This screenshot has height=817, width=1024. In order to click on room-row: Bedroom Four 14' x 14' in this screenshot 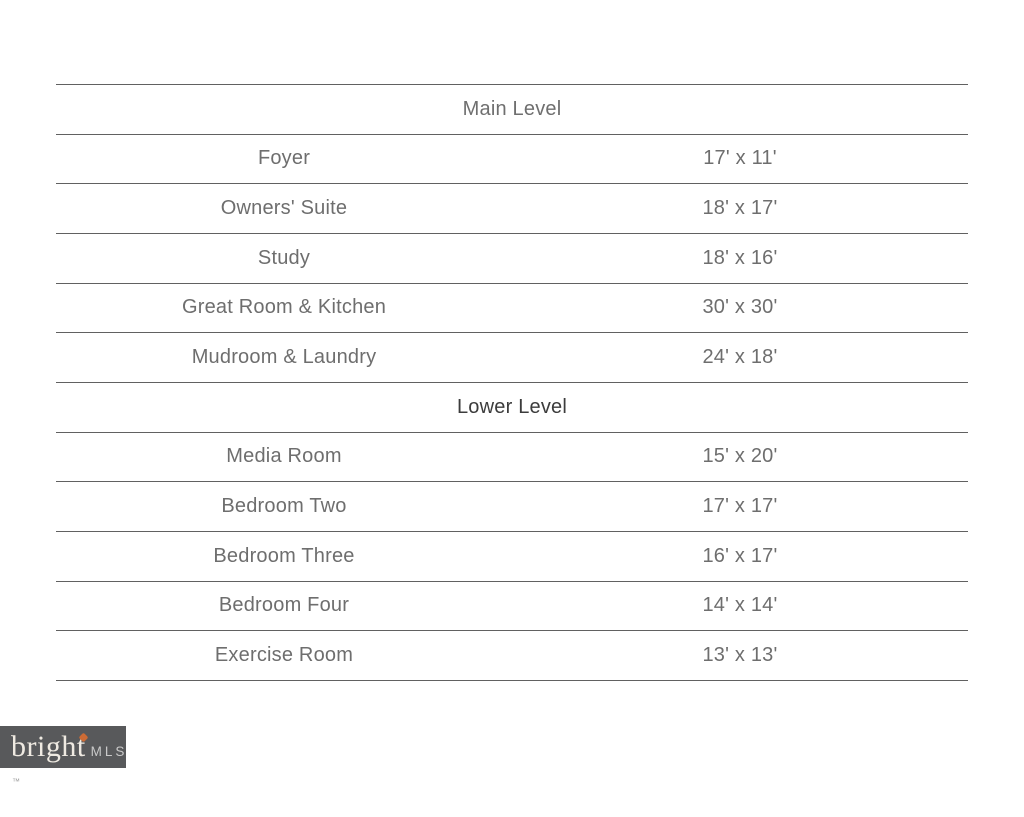, I will do `click(512, 605)`.